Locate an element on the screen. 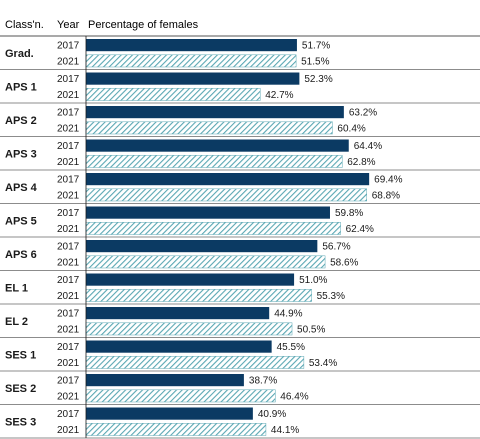 The width and height of the screenshot is (480, 439). year-label-aps-2-2021: 2021 is located at coordinates (68, 128).